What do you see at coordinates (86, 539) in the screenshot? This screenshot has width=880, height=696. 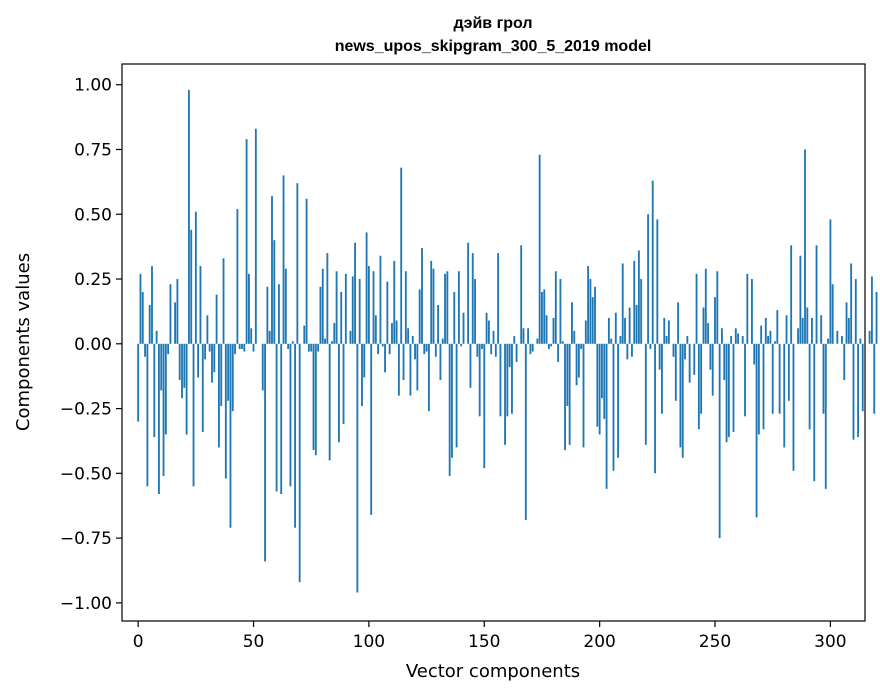 I see `y-tick-label: −0.75` at bounding box center [86, 539].